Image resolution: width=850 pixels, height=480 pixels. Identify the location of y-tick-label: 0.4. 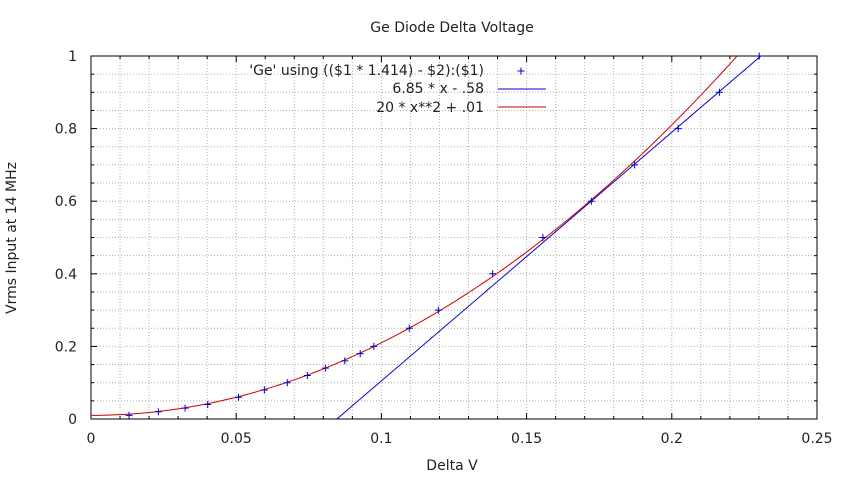
(66, 275).